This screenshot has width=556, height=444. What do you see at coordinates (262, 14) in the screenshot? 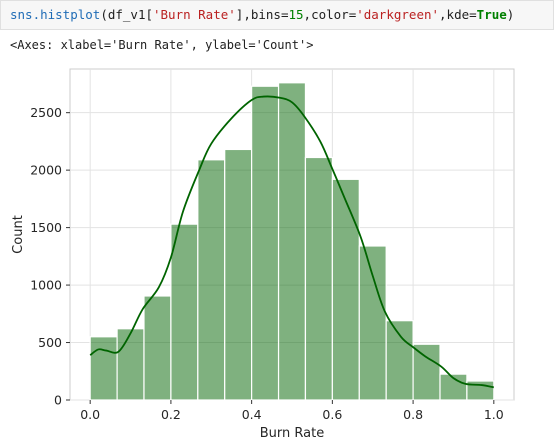
I see `code-bins-arg: ],bins=` at bounding box center [262, 14].